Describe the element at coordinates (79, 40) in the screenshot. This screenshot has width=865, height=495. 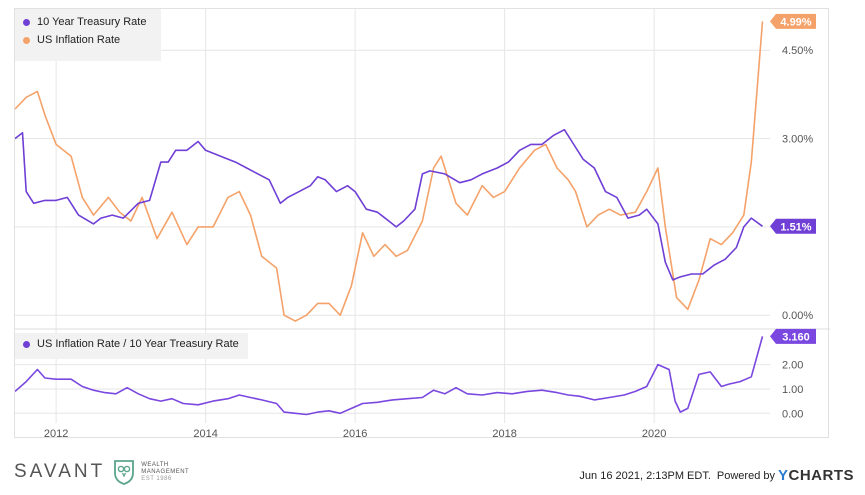
I see `legend-label-inflation: US Inflation Rate` at that location.